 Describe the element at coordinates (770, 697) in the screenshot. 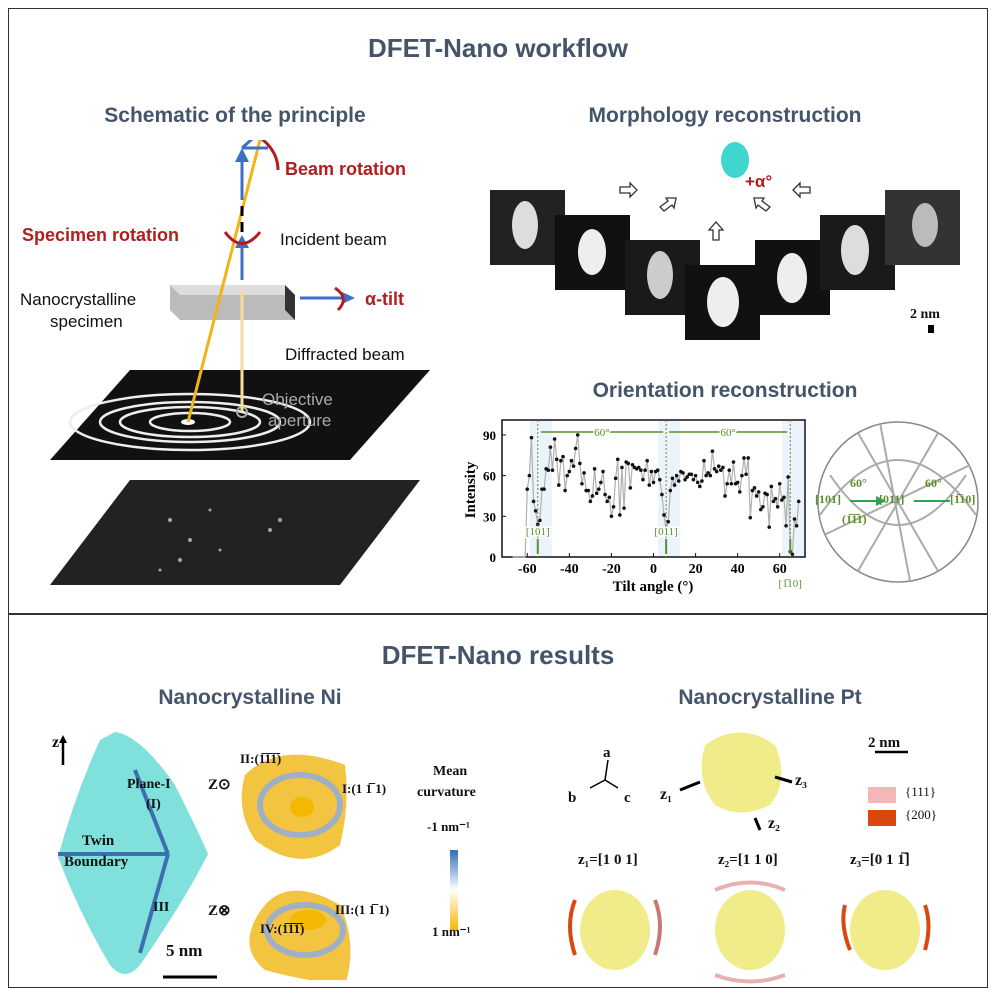

I see `pt-title: Nanocrystalline Pt` at that location.